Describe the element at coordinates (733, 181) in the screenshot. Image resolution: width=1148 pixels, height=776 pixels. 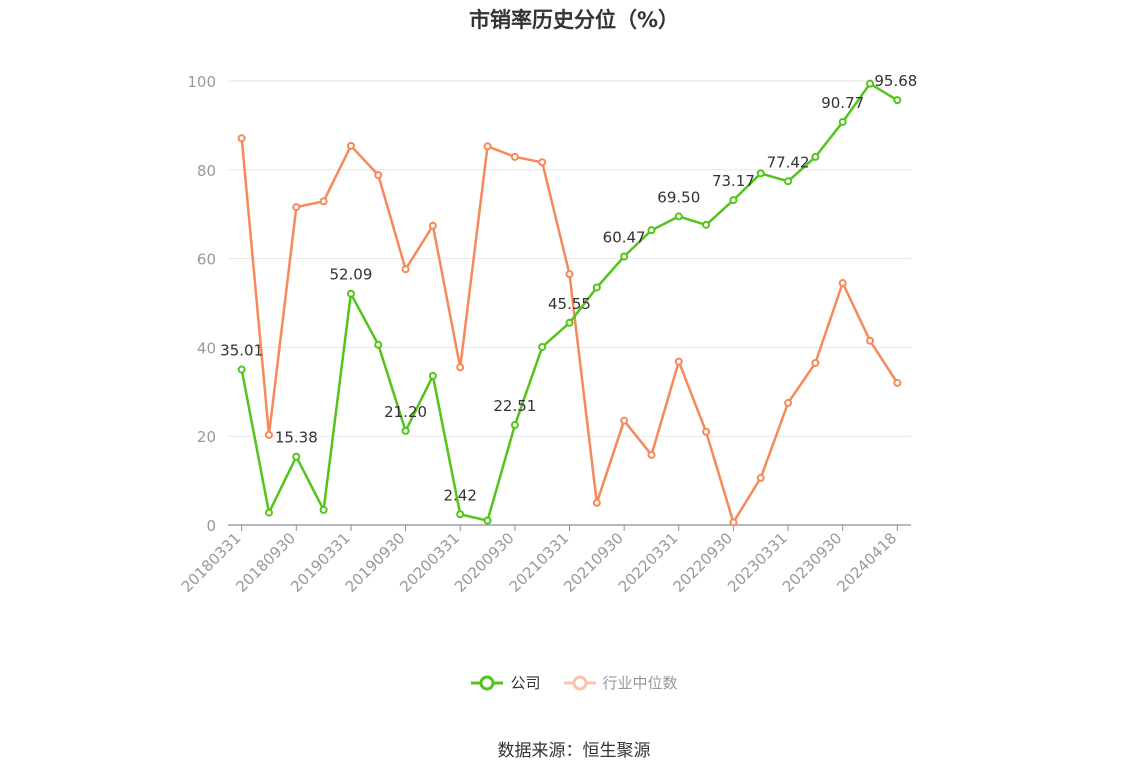
I see `data-label: 73.17` at that location.